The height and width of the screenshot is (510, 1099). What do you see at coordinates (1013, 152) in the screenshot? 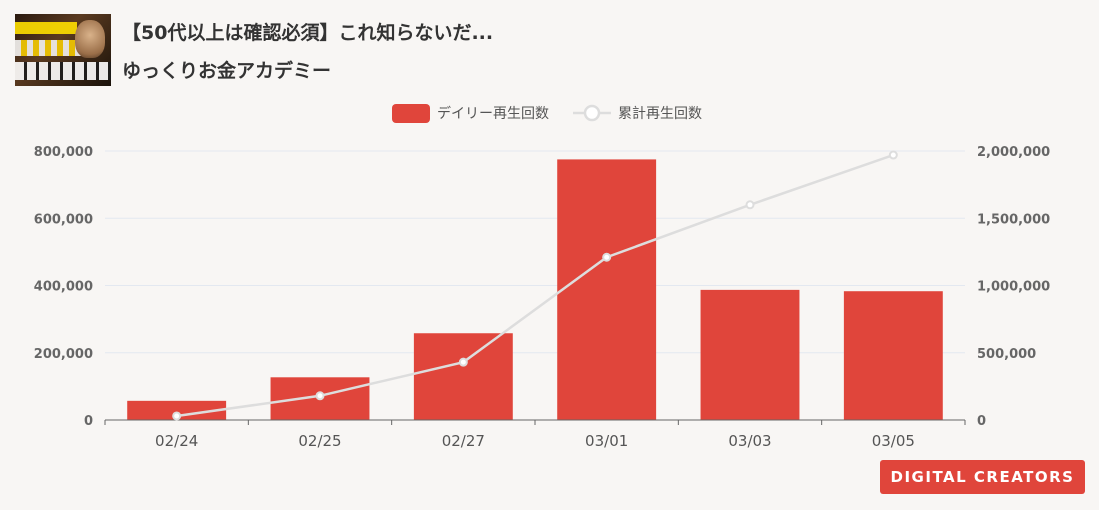
I see `y-right-tick-label: 2,000,000` at bounding box center [1013, 152].